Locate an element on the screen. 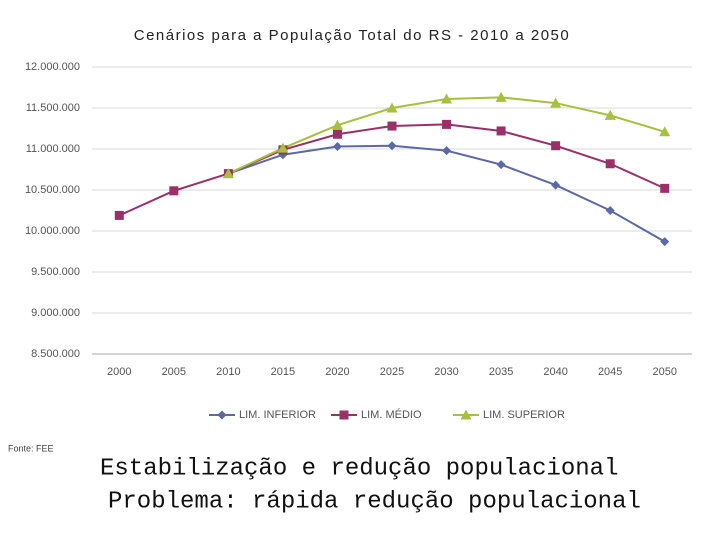 The height and width of the screenshot is (540, 720). x-tick-label: 2050 is located at coordinates (664, 372).